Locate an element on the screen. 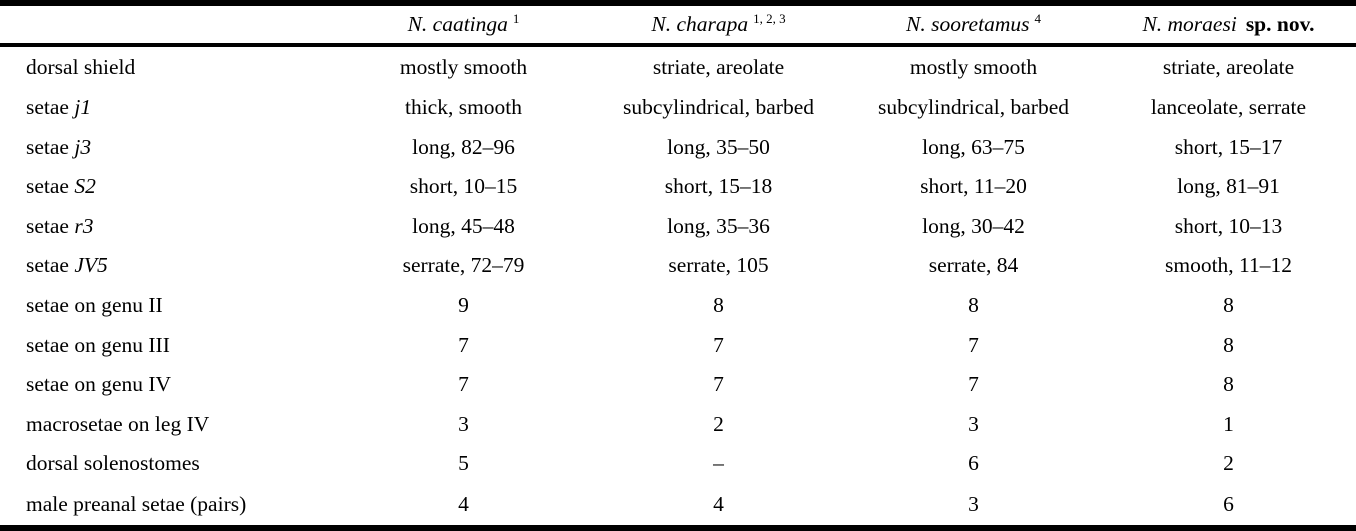 This screenshot has width=1356, height=531. table-cell: short, 10–15 is located at coordinates (463, 186).